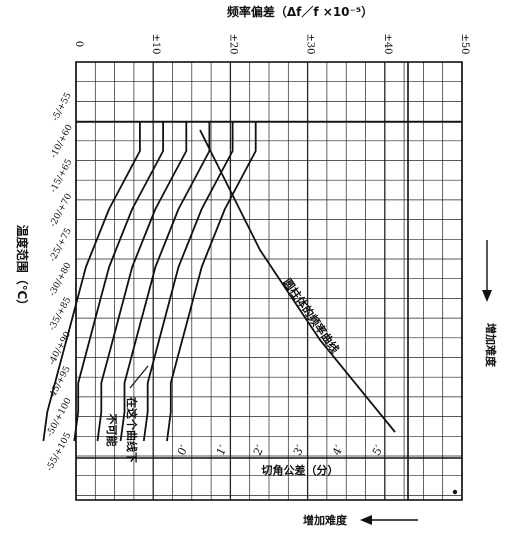 Image resolution: width=512 pixels, height=548 pixels. What do you see at coordinates (112, 430) in the screenshot?
I see `annotation-impossible: 不可能` at bounding box center [112, 430].